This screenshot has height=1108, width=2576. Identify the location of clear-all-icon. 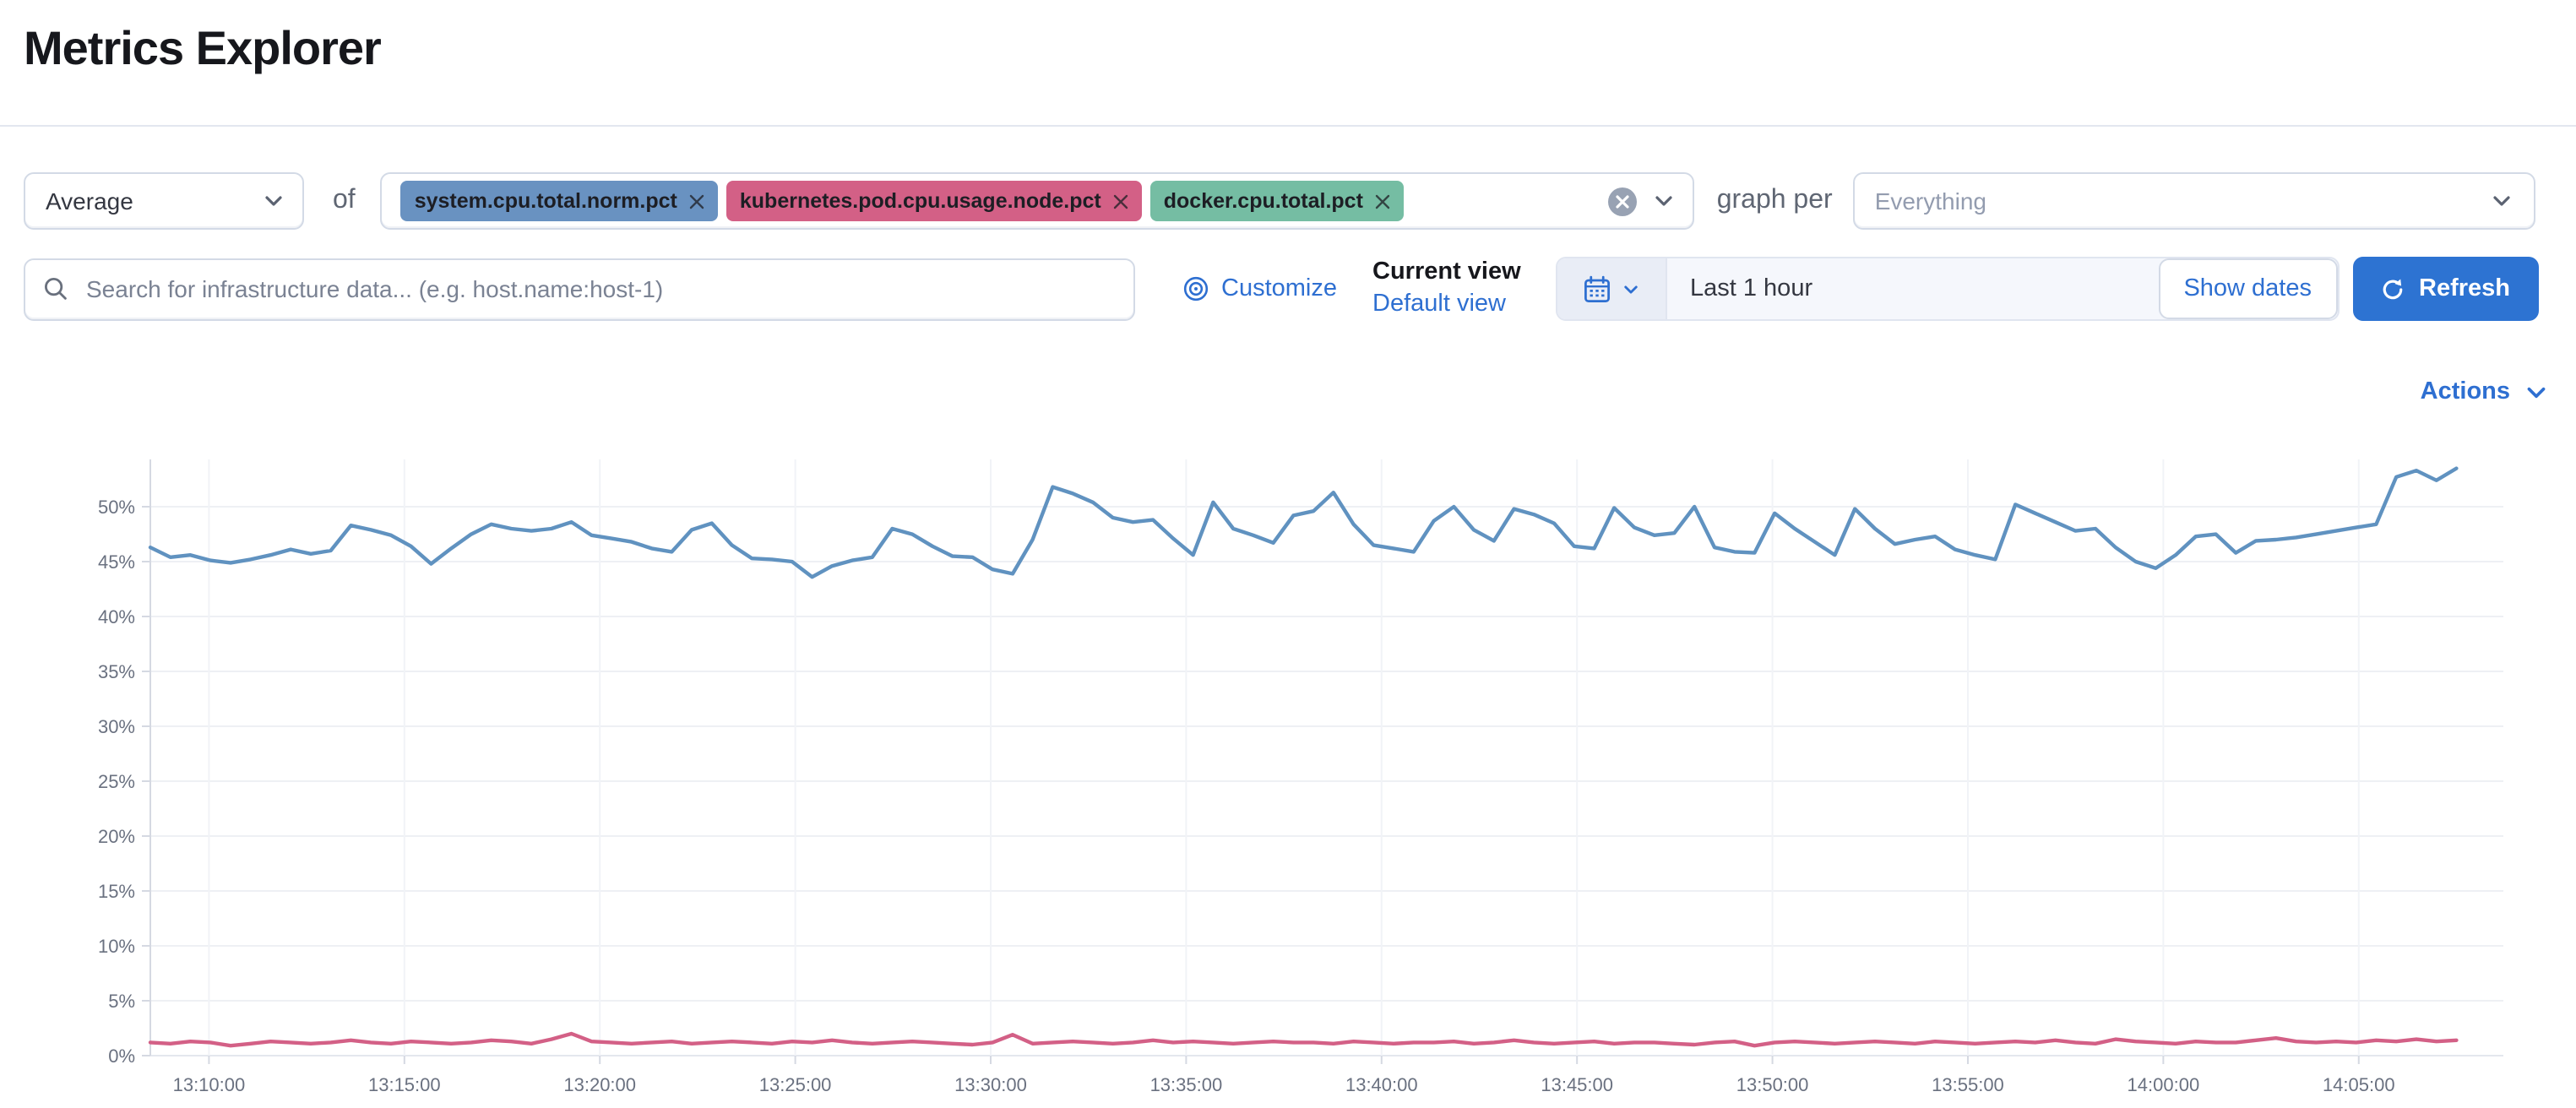
(1623, 201).